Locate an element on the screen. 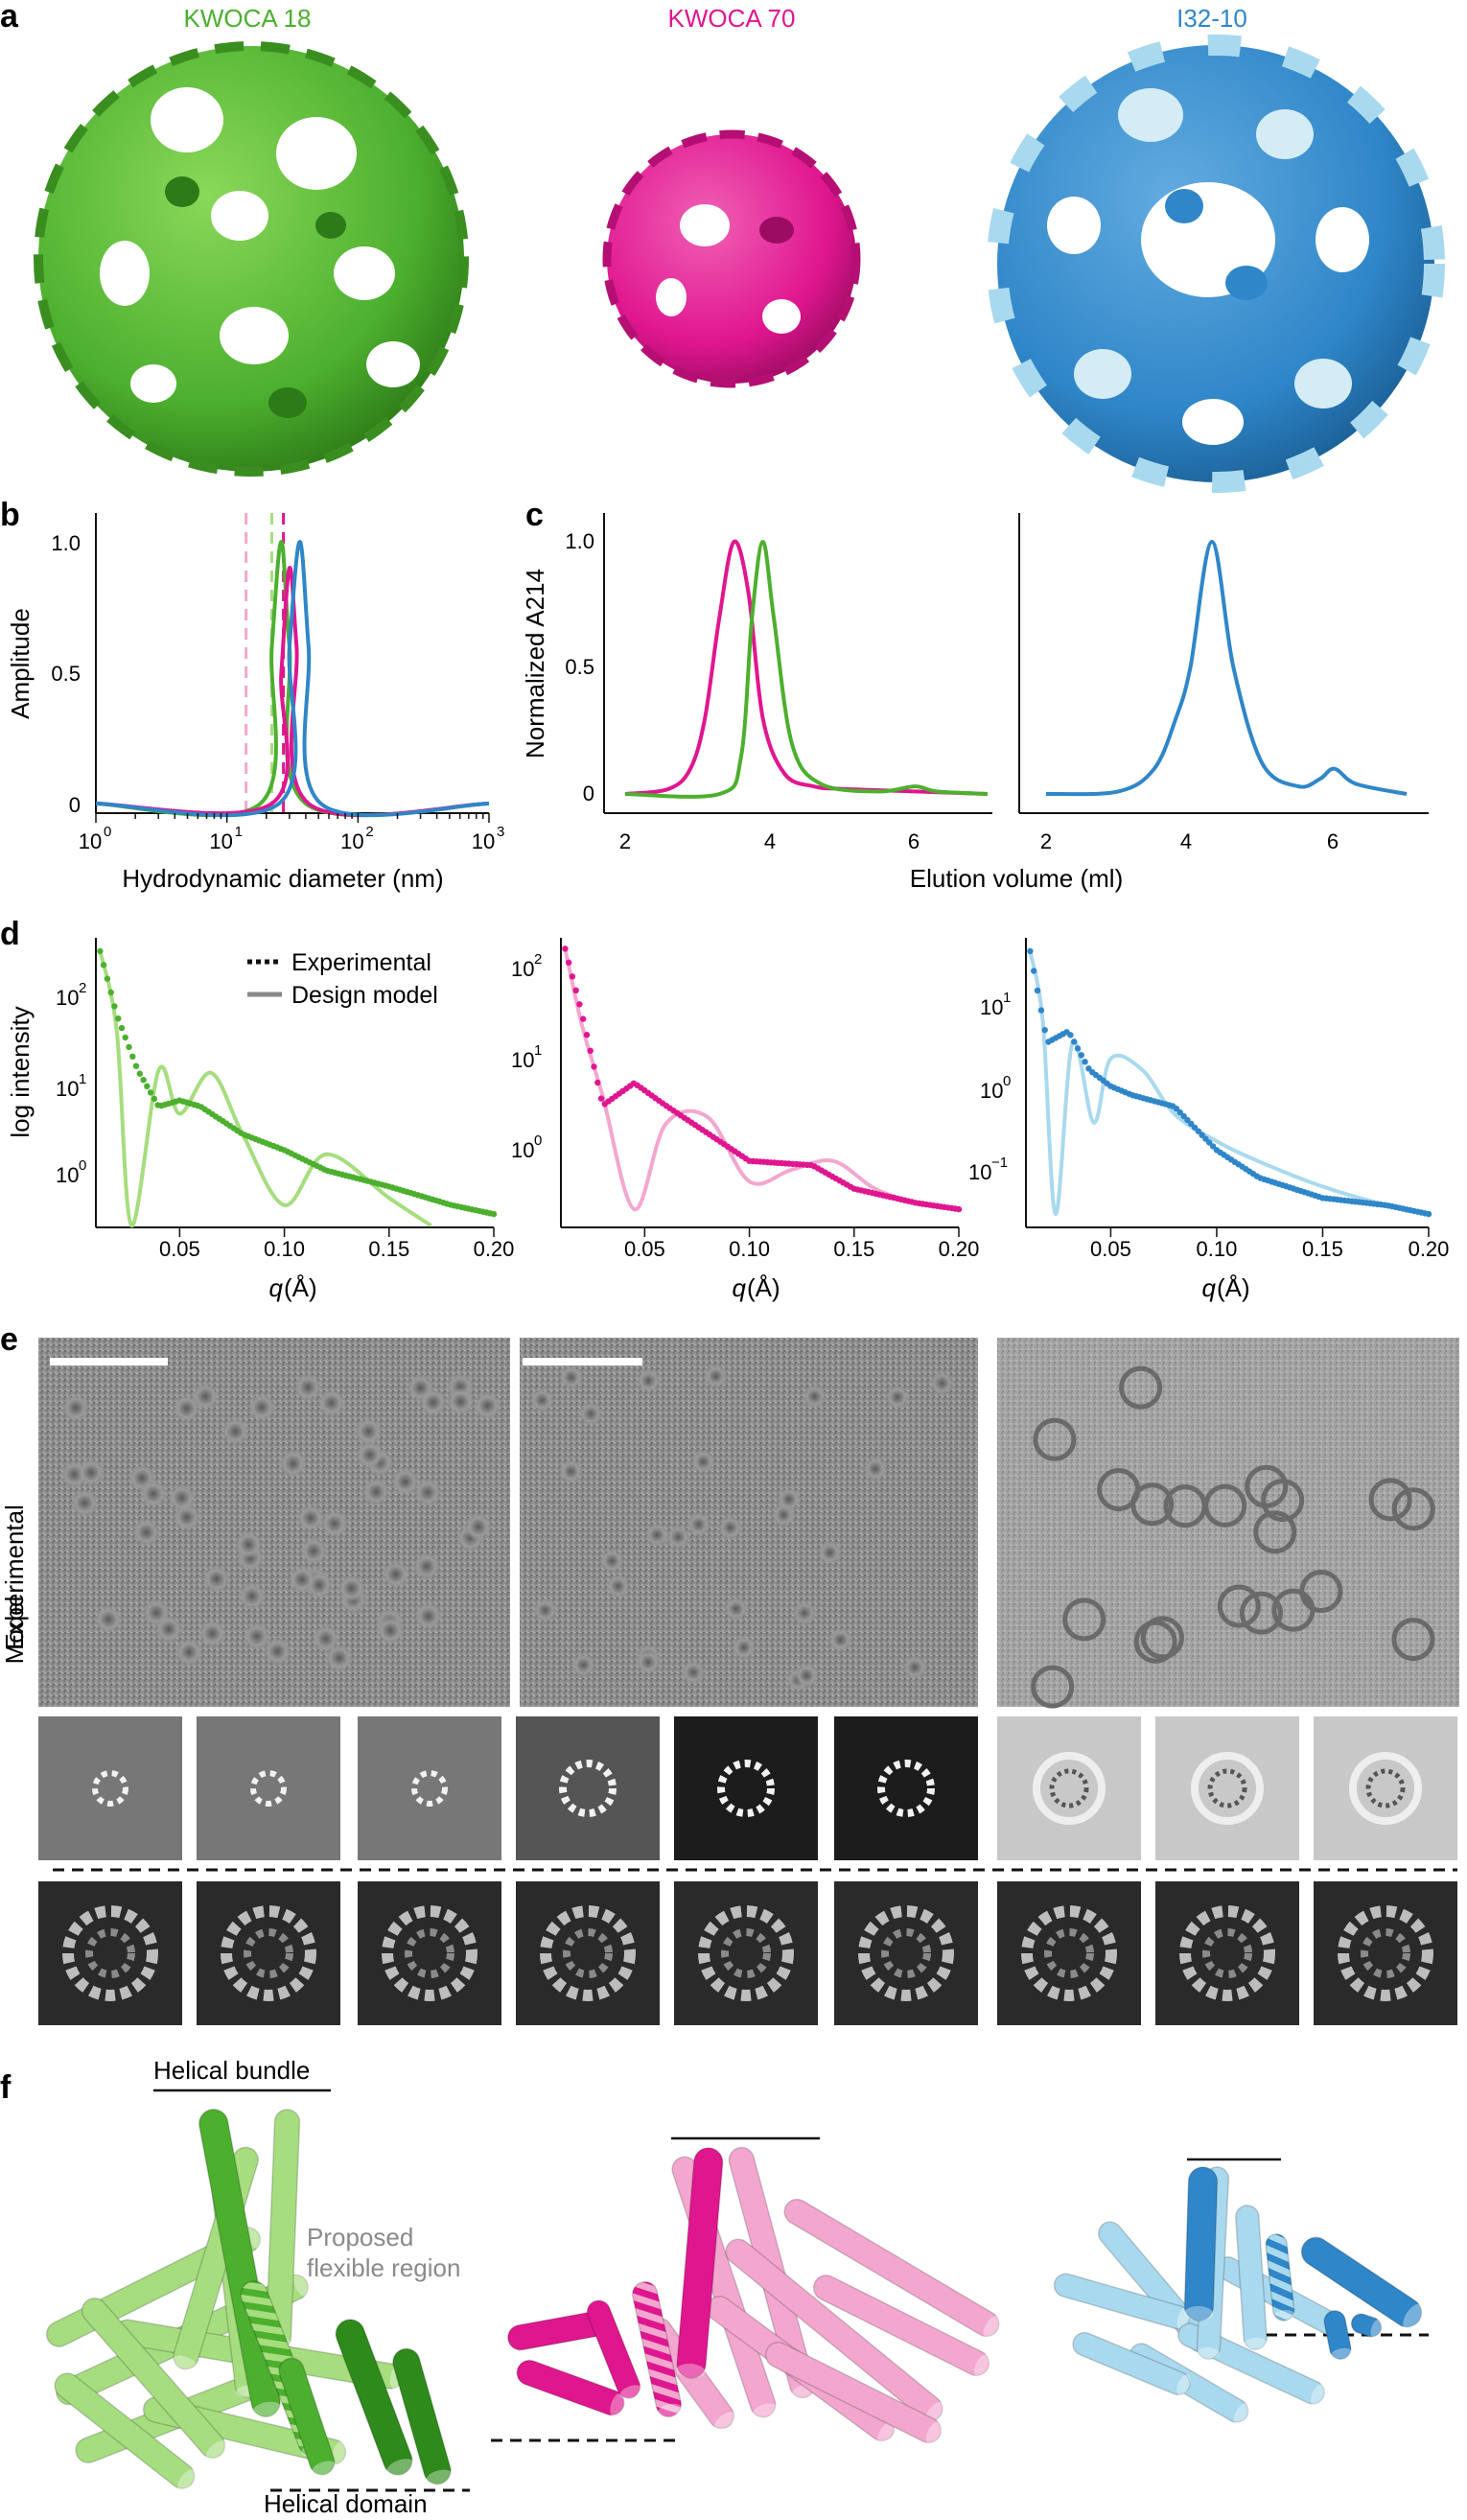 This screenshot has width=1467, height=2520. d-3-xtick-label: 0.05 is located at coordinates (1110, 1249).